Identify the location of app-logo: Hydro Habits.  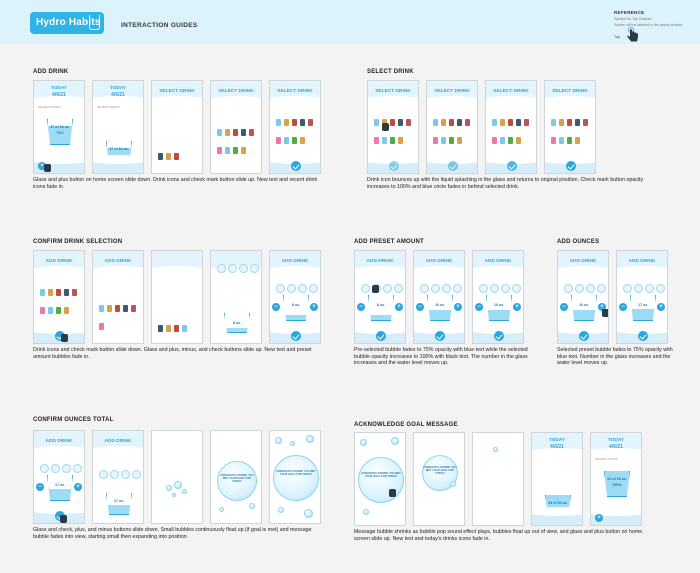
(67, 23).